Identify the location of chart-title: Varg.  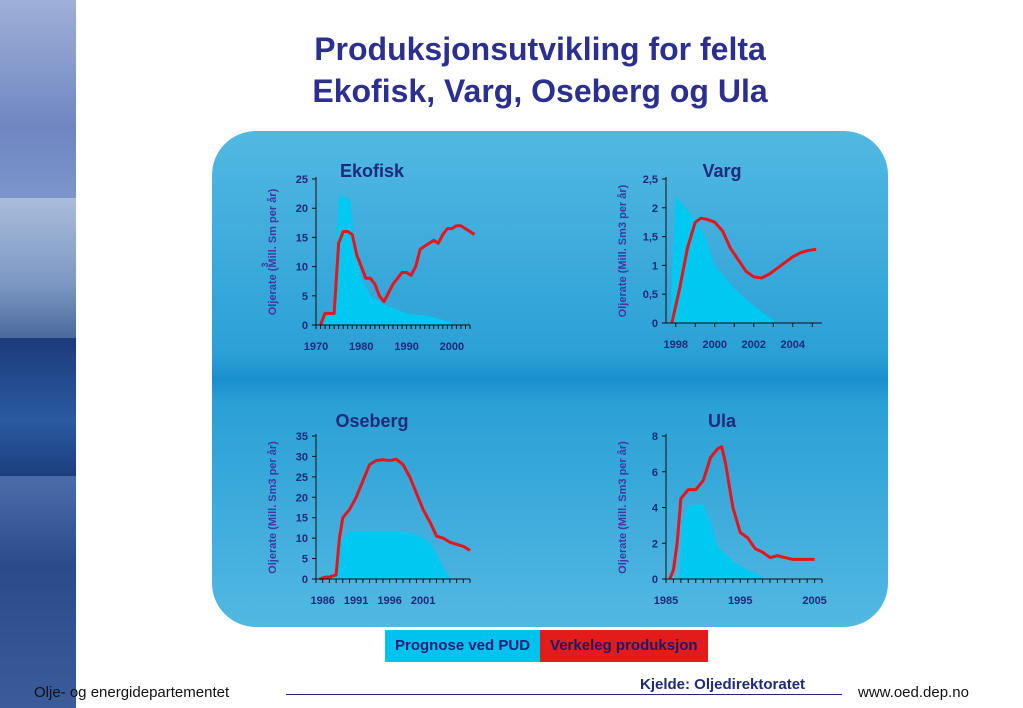
(721, 171).